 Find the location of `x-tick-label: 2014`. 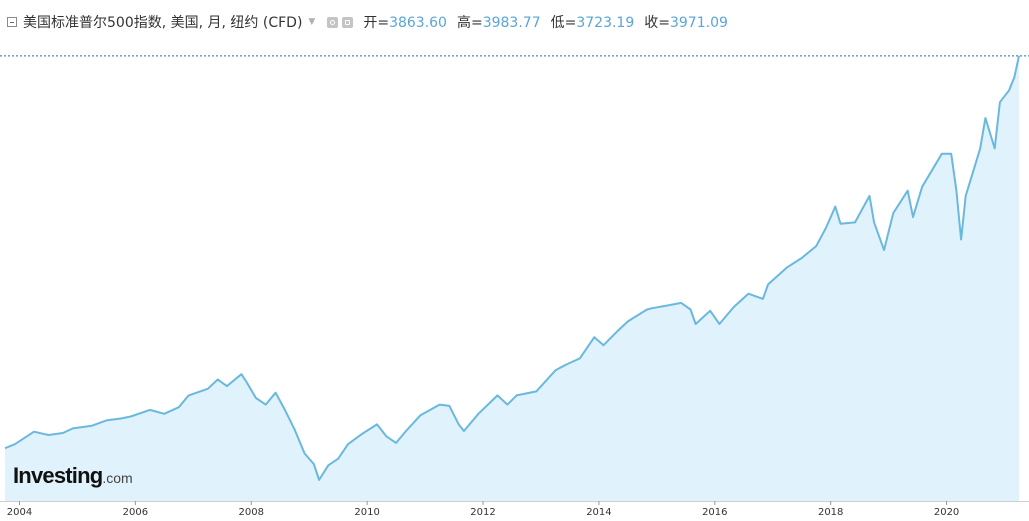

x-tick-label: 2014 is located at coordinates (598, 512).